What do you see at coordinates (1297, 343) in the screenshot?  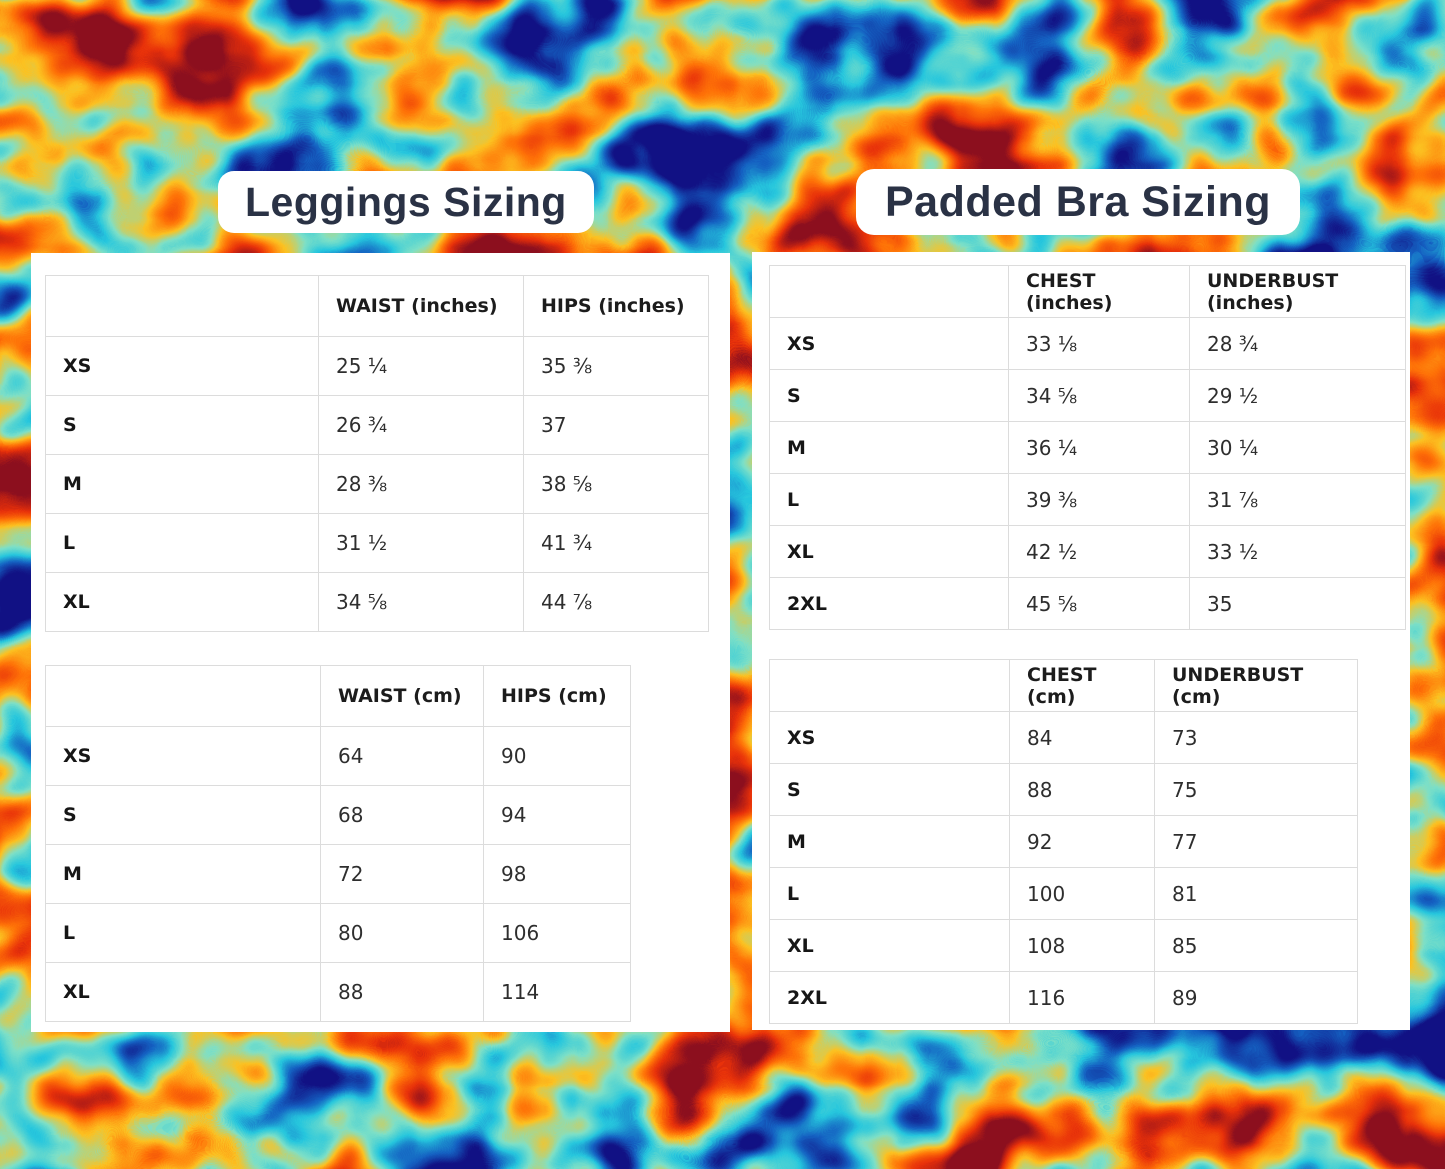 I see `value-cell: 28 ¾` at bounding box center [1297, 343].